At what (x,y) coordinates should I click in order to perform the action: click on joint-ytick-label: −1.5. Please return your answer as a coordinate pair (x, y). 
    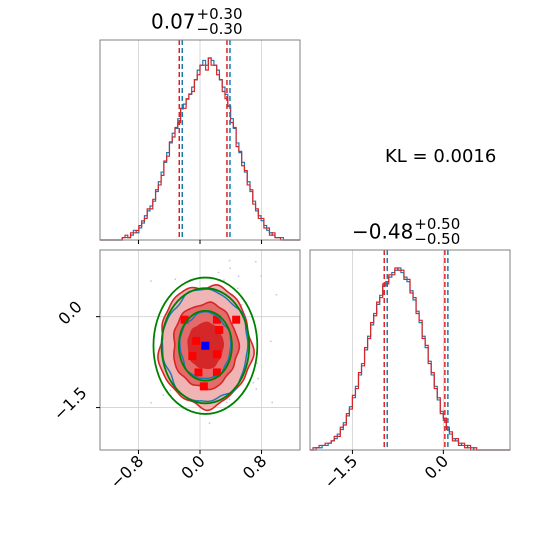
    Looking at the image, I should click on (70, 403).